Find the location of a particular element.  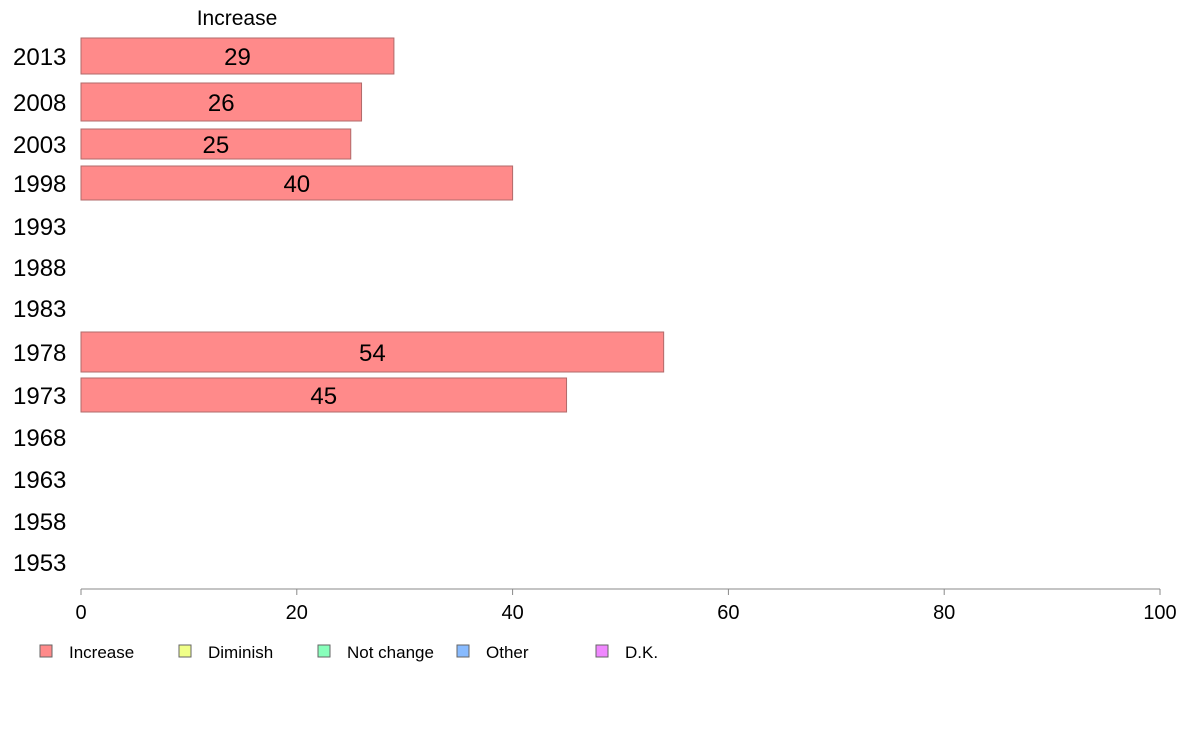

legend-label: Increase is located at coordinates (101, 652).